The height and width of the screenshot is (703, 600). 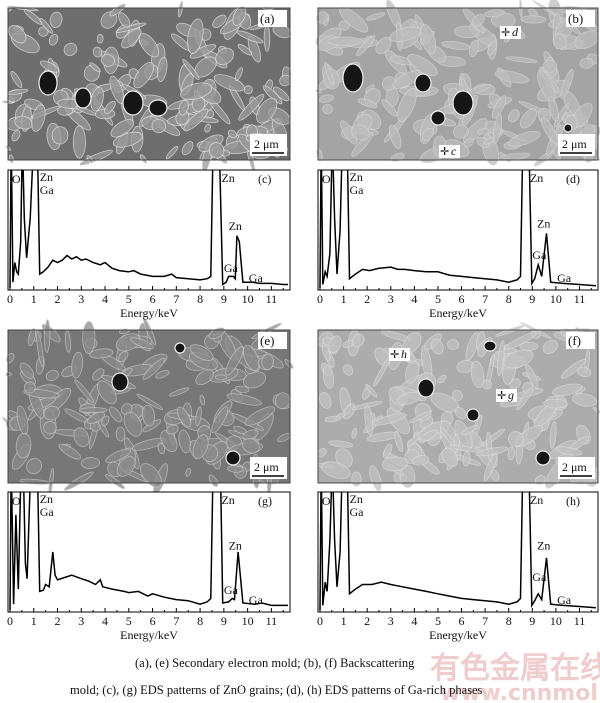 I want to click on x-tick-label: 5, so click(x=438, y=299).